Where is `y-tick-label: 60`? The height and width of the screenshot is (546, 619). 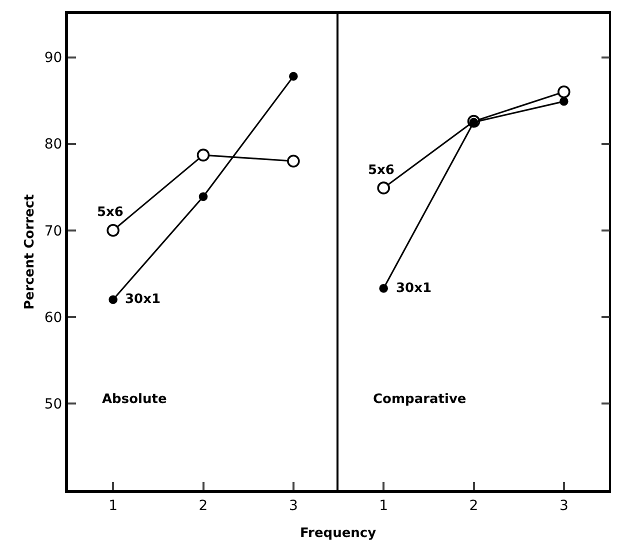
y-tick-label: 60 is located at coordinates (53, 318).